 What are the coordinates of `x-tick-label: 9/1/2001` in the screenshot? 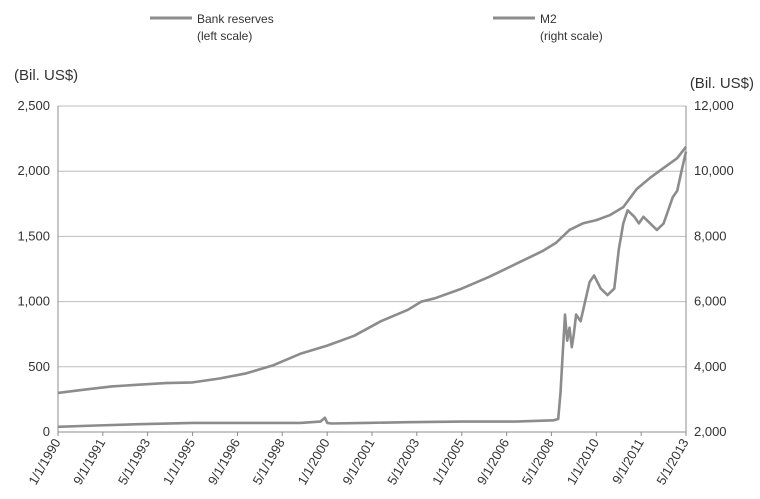 It's located at (358, 461).